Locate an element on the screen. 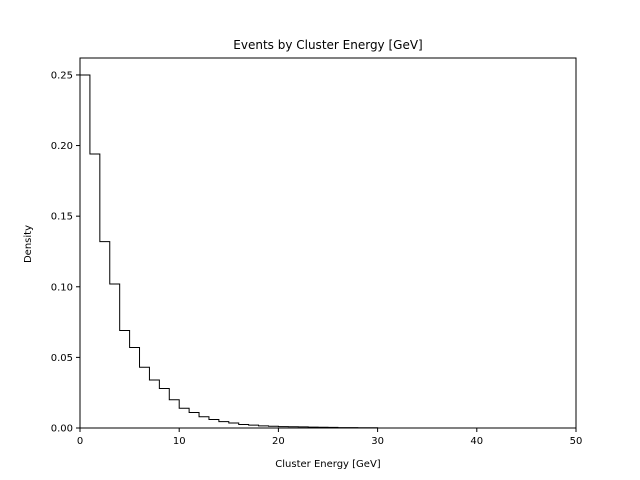 Image resolution: width=640 pixels, height=480 pixels. x-tick-label: 10 is located at coordinates (179, 441).